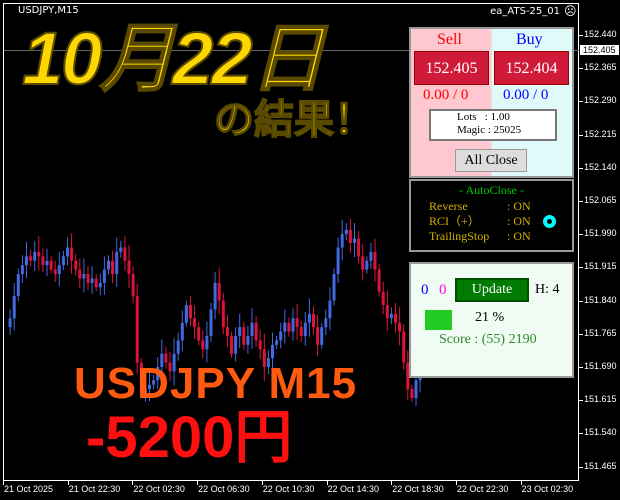  Describe the element at coordinates (492, 290) in the screenshot. I see `update-button: Update` at that location.